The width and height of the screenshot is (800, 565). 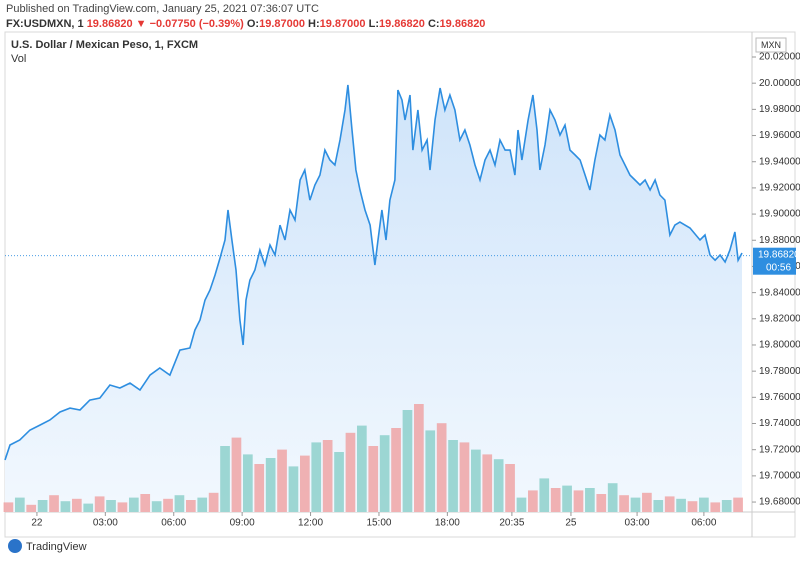 What do you see at coordinates (779, 161) in the screenshot?
I see `y-tick-label: 19.94000` at bounding box center [779, 161].